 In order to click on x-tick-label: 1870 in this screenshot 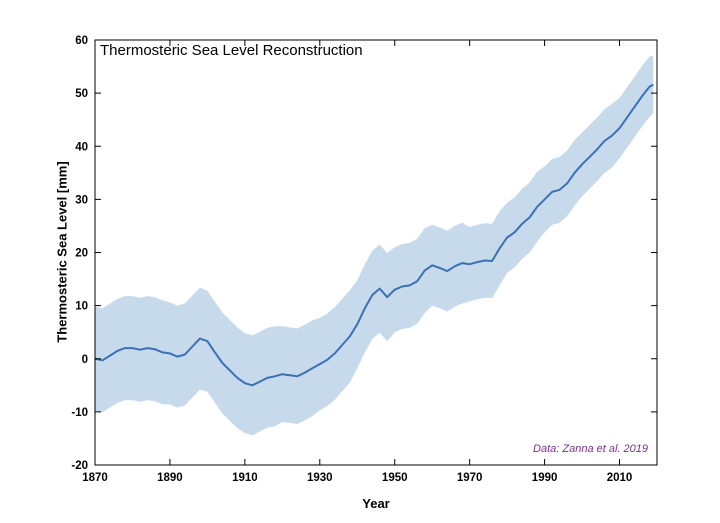, I will do `click(95, 478)`.